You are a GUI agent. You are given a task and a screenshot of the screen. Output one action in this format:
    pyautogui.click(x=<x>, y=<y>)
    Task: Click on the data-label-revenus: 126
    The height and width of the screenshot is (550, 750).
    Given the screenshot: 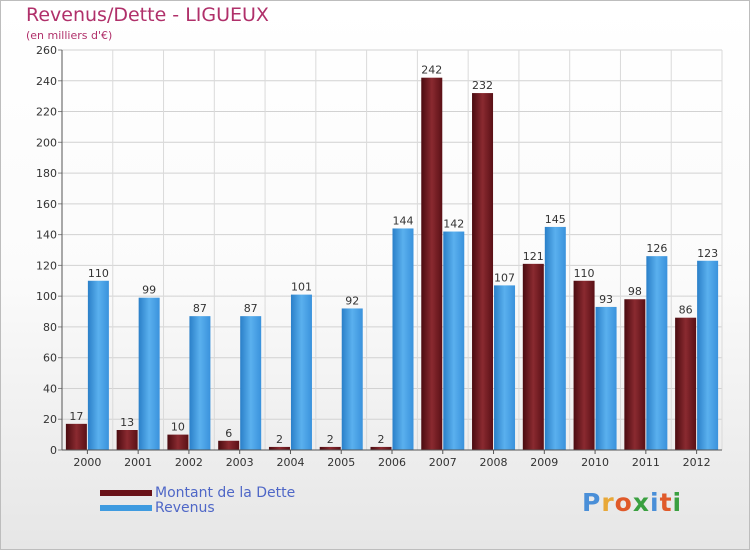 What is the action you would take?
    pyautogui.click(x=656, y=248)
    